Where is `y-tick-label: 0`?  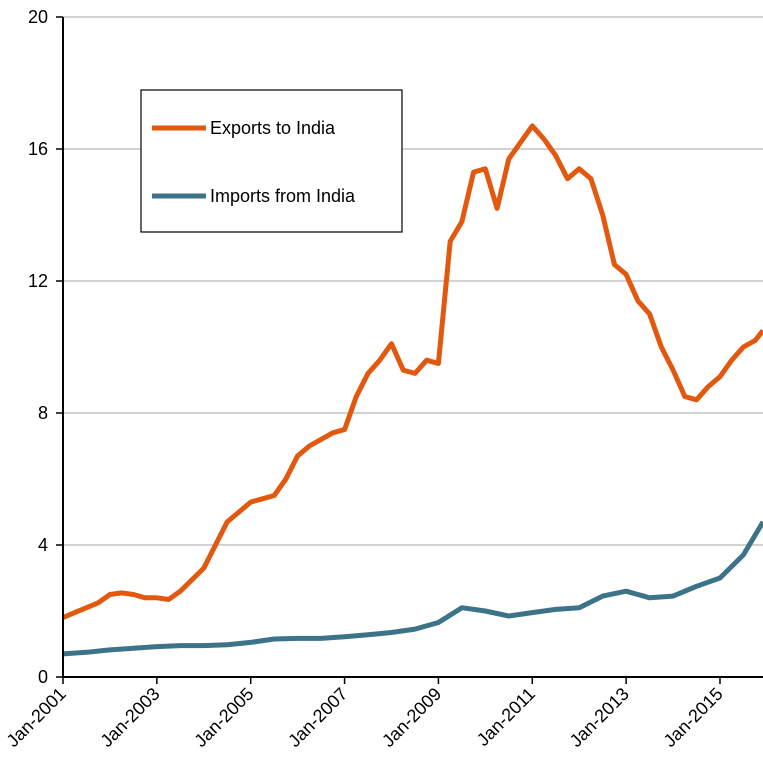
y-tick-label: 0 is located at coordinates (43, 677).